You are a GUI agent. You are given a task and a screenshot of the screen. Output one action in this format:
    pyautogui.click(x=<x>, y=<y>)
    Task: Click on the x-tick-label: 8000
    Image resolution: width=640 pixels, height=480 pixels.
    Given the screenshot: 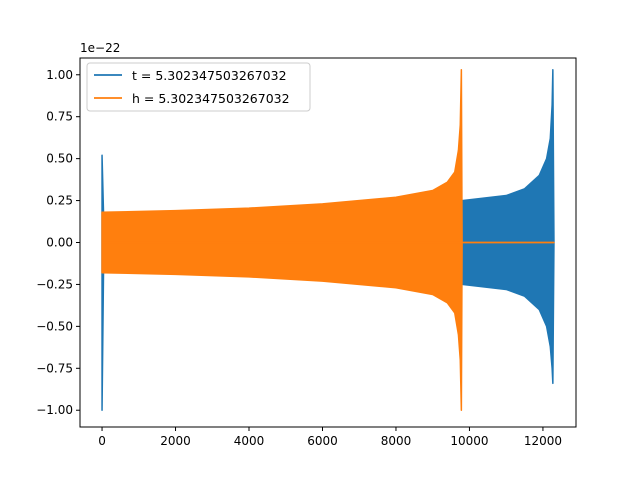 What is the action you would take?
    pyautogui.click(x=396, y=441)
    